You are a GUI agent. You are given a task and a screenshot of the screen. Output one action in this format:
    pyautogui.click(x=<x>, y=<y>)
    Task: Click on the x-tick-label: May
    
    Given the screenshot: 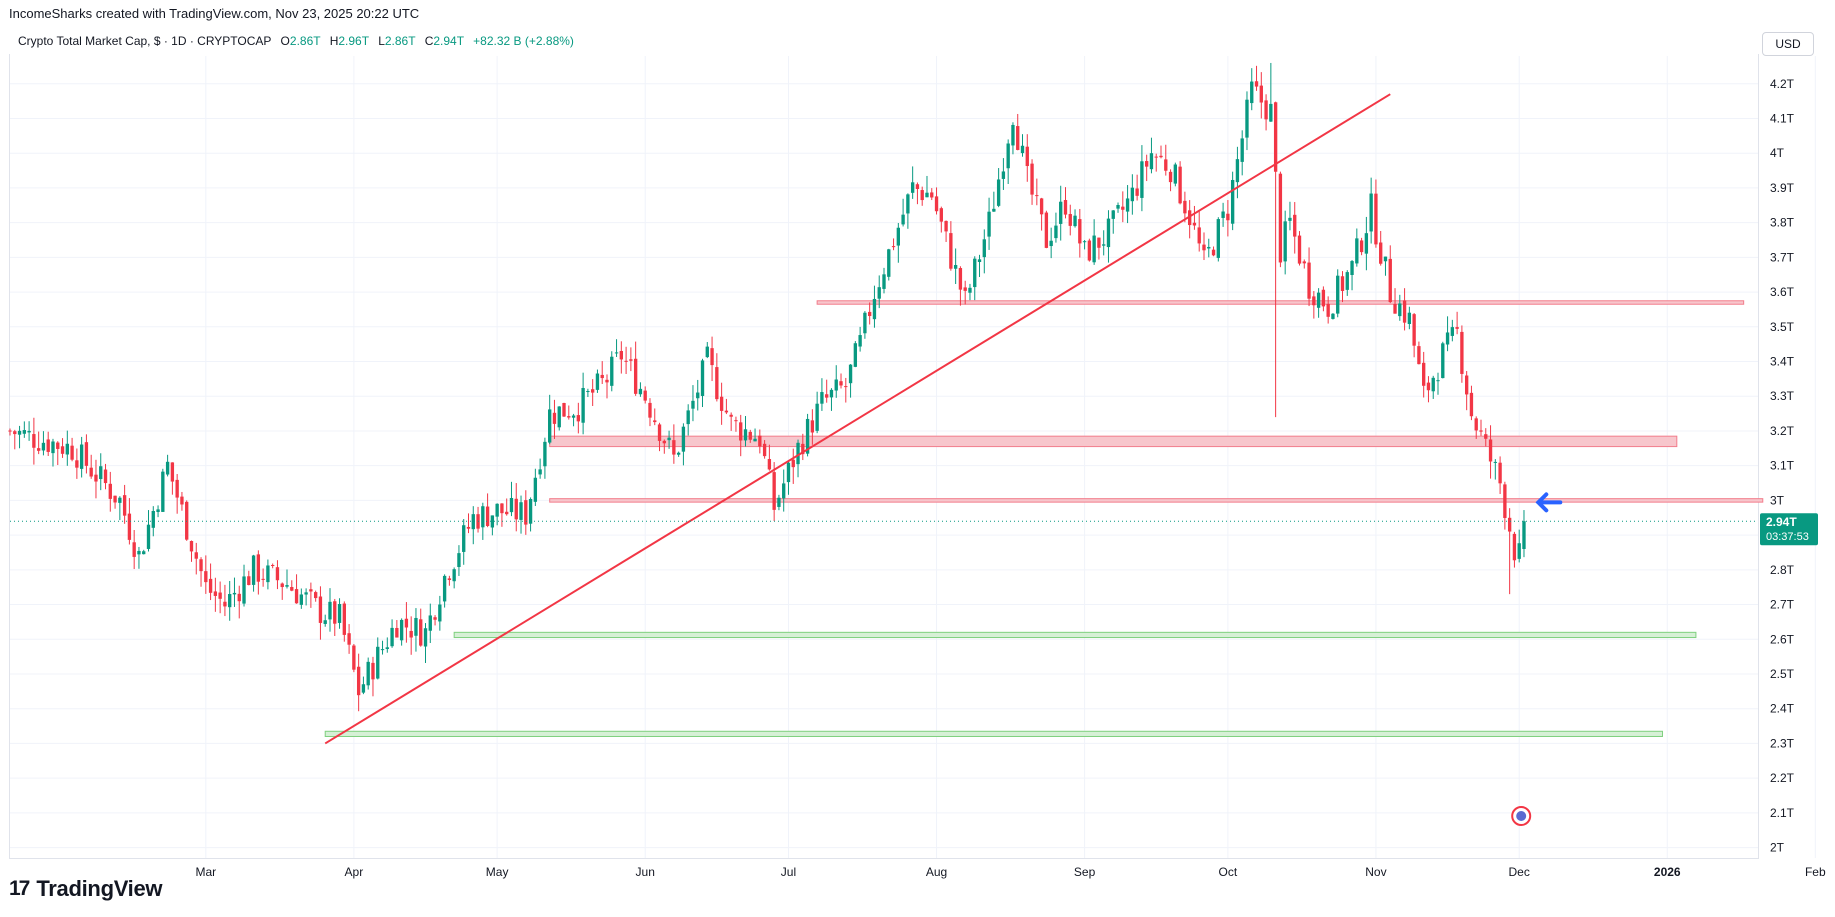 What is the action you would take?
    pyautogui.click(x=497, y=872)
    